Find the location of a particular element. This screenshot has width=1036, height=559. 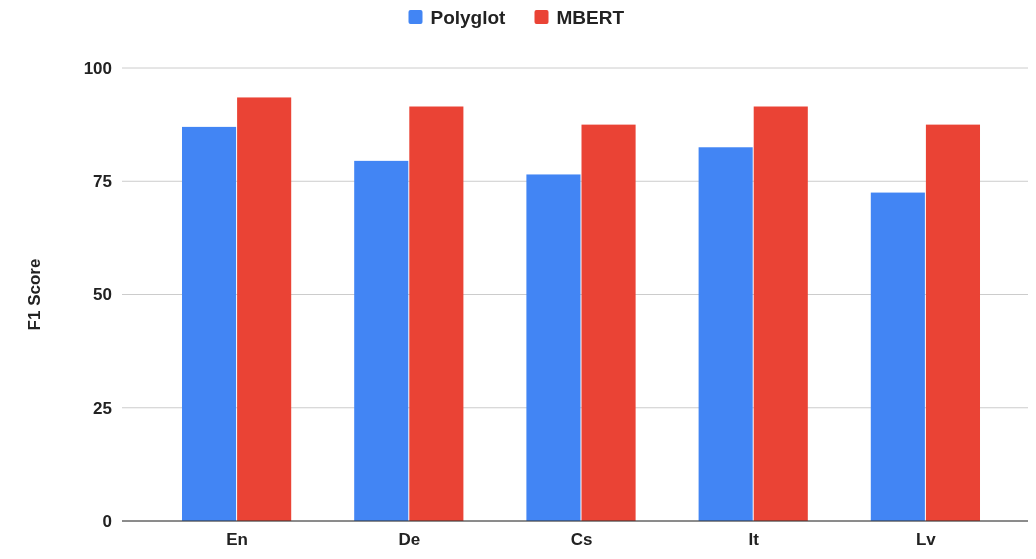

y-tick-label: 50 is located at coordinates (102, 295).